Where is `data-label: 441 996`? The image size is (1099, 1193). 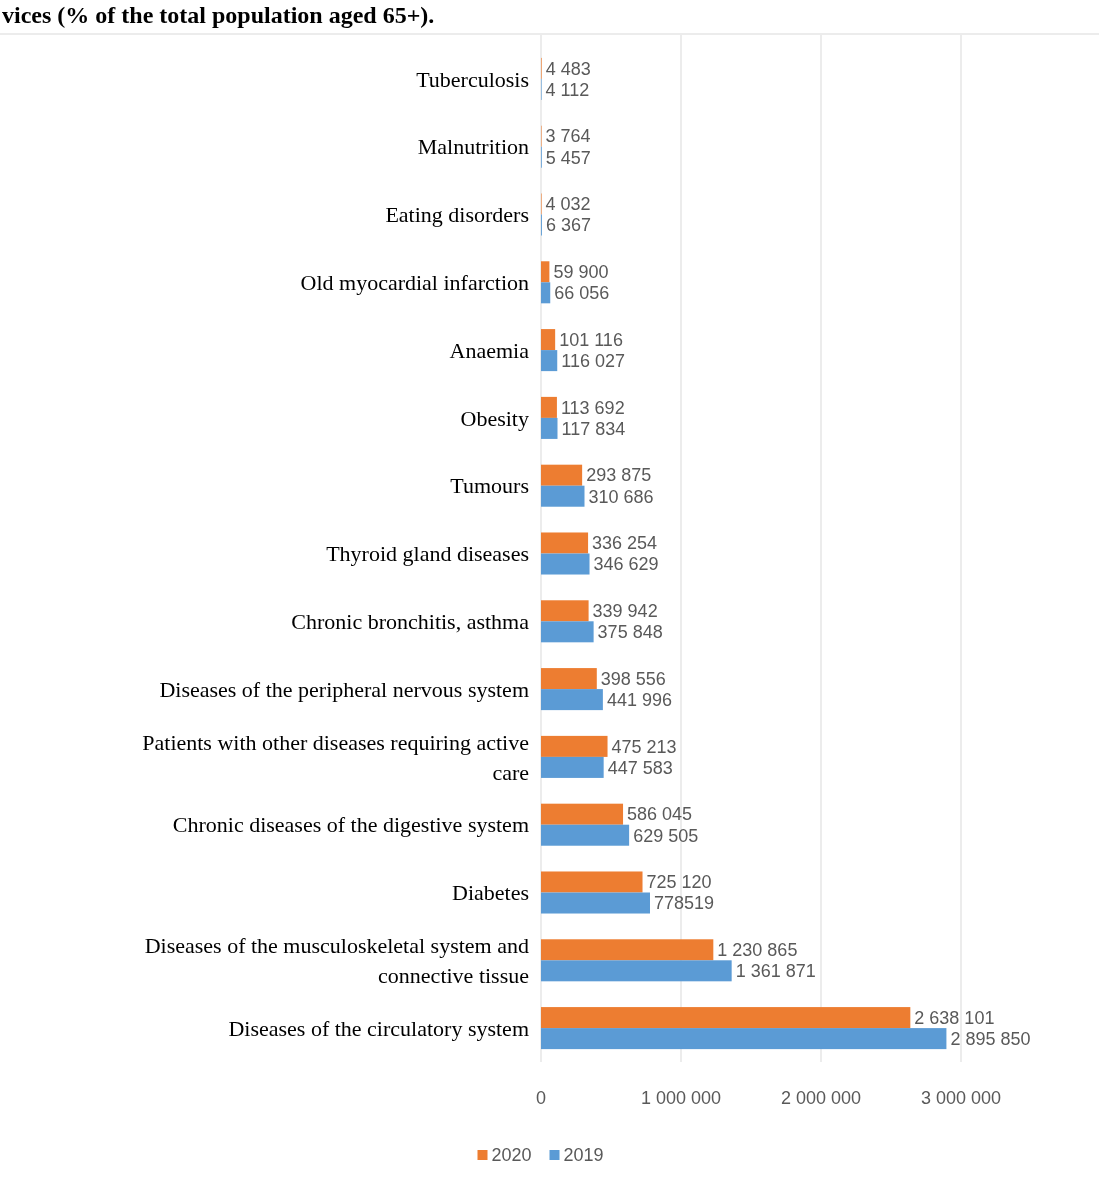
data-label: 441 996 is located at coordinates (639, 699).